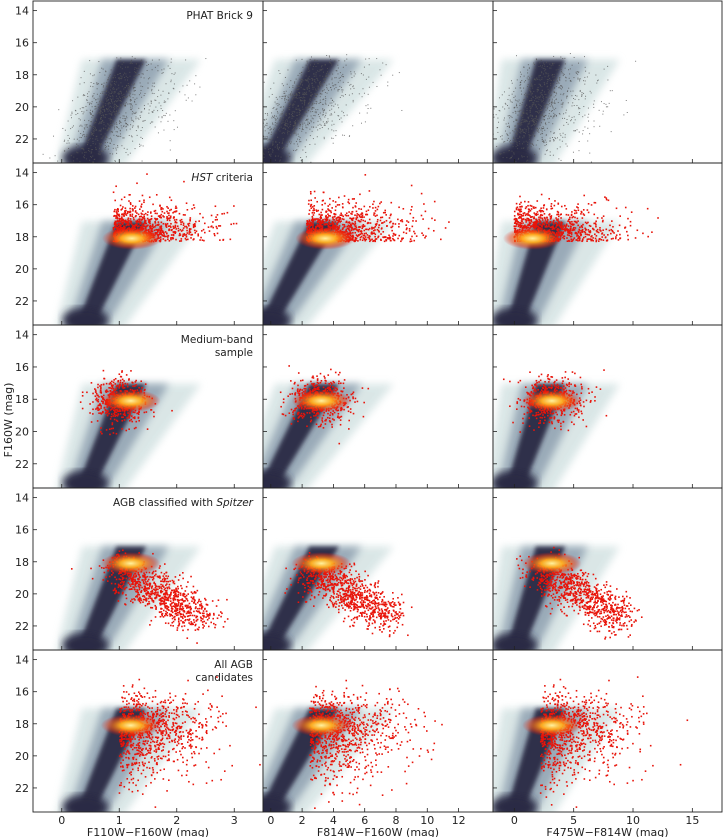 The width and height of the screenshot is (725, 837). What do you see at coordinates (692, 820) in the screenshot?
I see `x-tick-label: 15` at bounding box center [692, 820].